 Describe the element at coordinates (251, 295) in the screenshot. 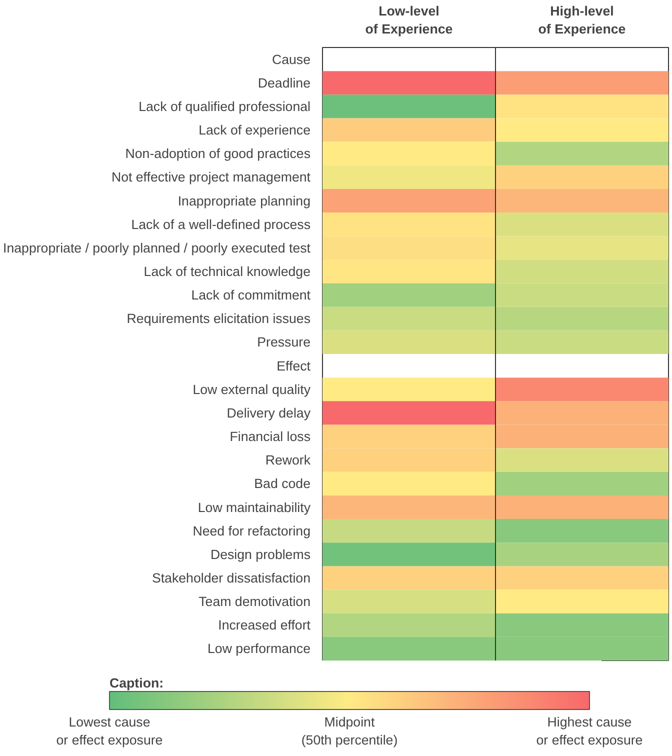

I see `y-tick-label: Lack of commitment` at that location.